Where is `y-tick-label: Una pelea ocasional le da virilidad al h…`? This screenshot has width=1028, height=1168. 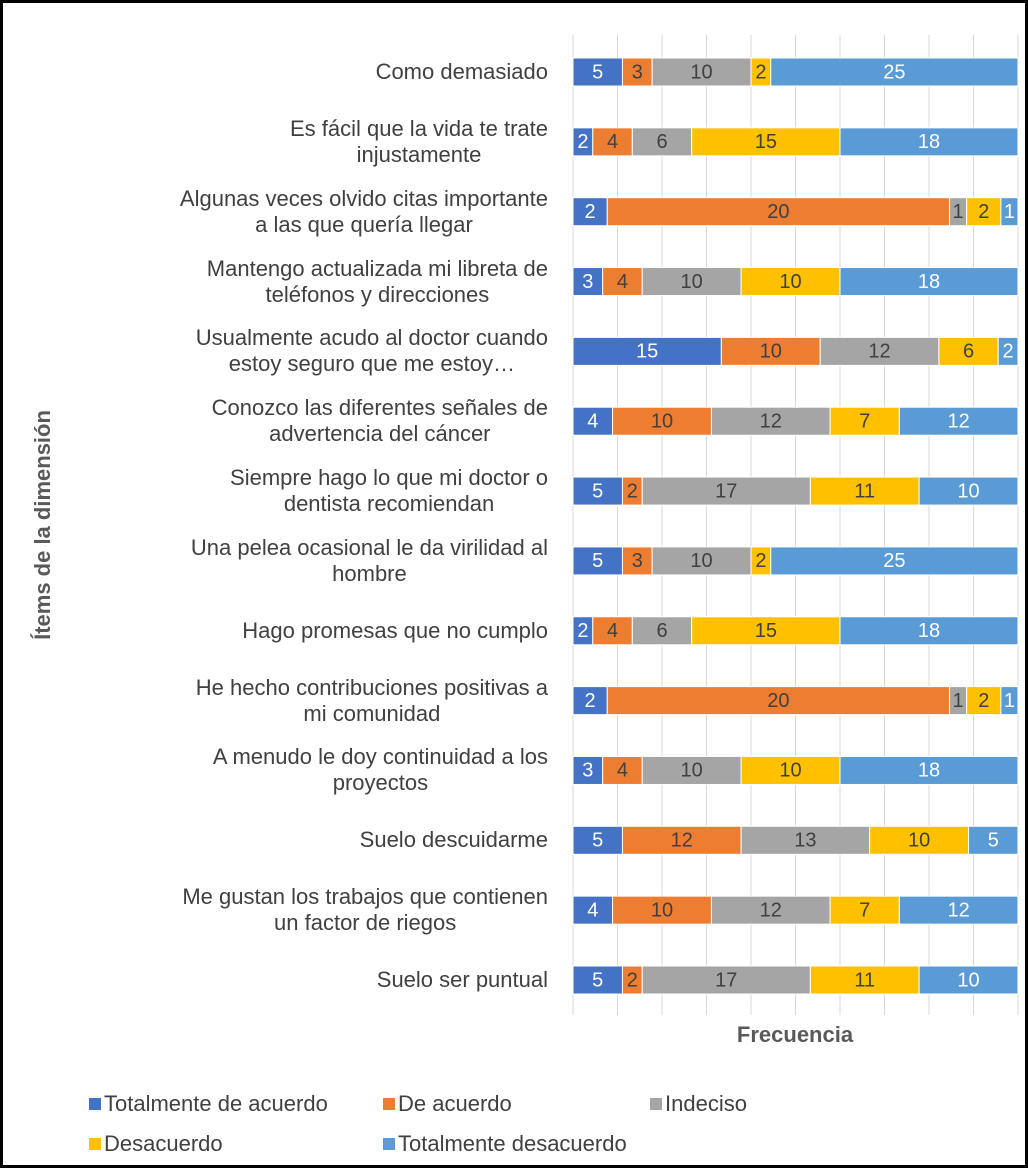
y-tick-label: Una pelea ocasional le da virilidad al h… is located at coordinates (369, 560).